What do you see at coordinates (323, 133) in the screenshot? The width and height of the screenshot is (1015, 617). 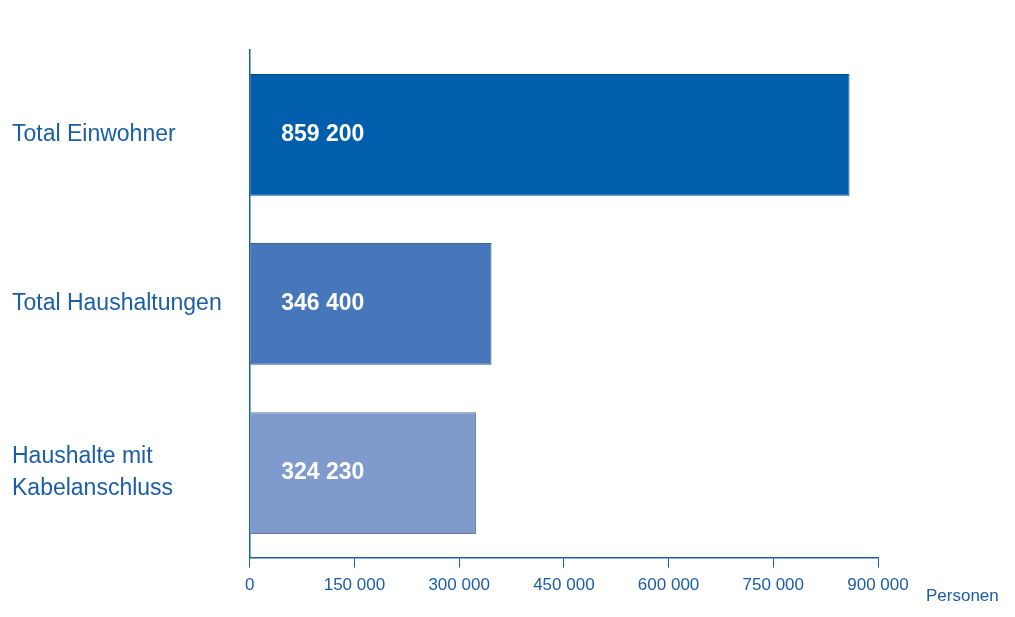 I see `data-label: 859 200` at bounding box center [323, 133].